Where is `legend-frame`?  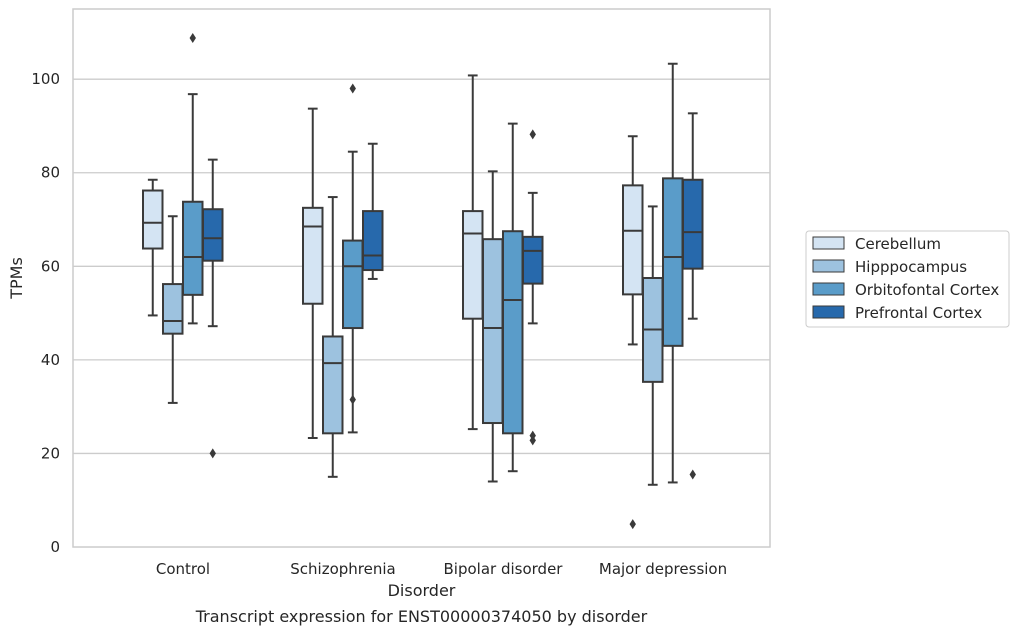 legend-frame is located at coordinates (907, 279).